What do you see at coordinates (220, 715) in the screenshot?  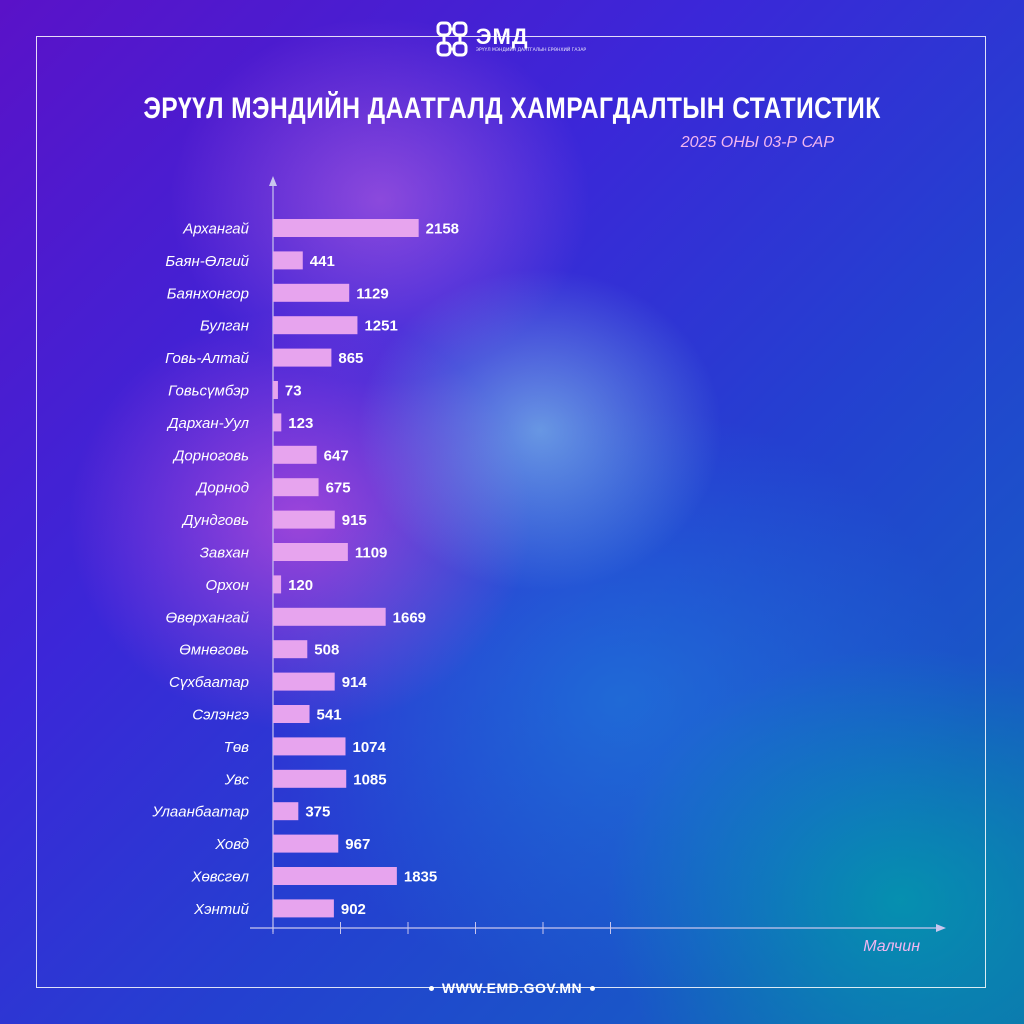 I see `category-label: Сэлэнгэ` at bounding box center [220, 715].